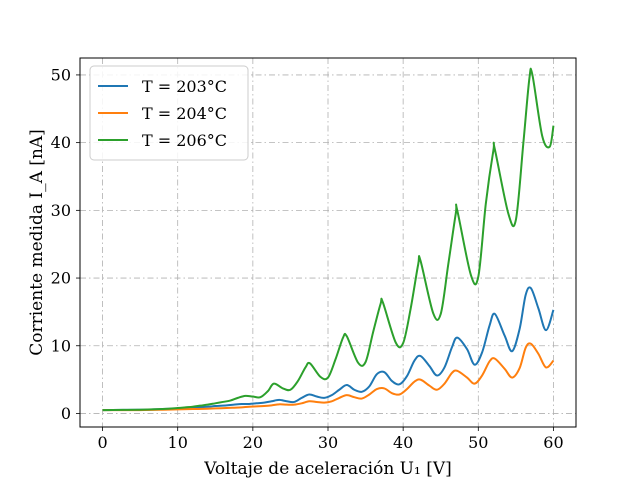 This screenshot has width=640, height=480. I want to click on x-tick-label: 30, so click(328, 442).